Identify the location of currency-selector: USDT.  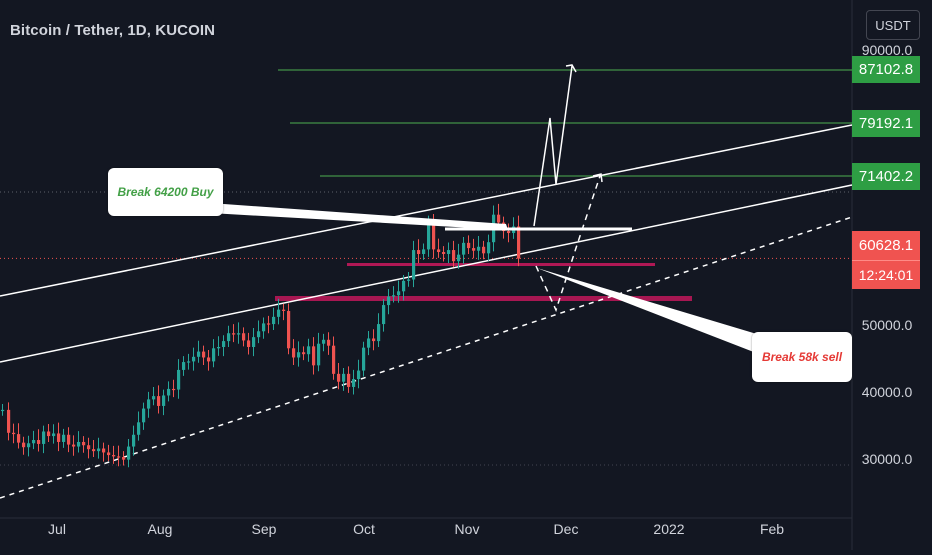
(893, 25).